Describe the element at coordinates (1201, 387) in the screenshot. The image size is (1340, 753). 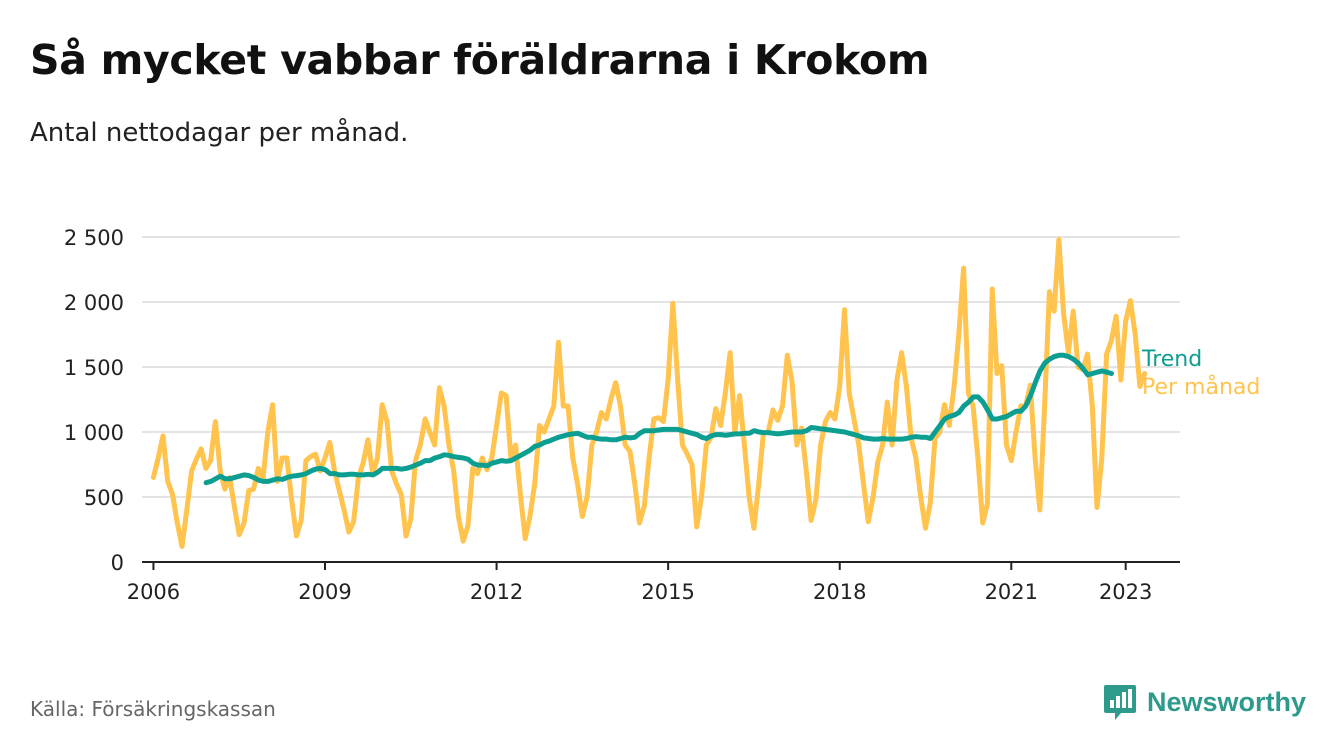
I see `legend-label-per-manad: Per månad` at that location.